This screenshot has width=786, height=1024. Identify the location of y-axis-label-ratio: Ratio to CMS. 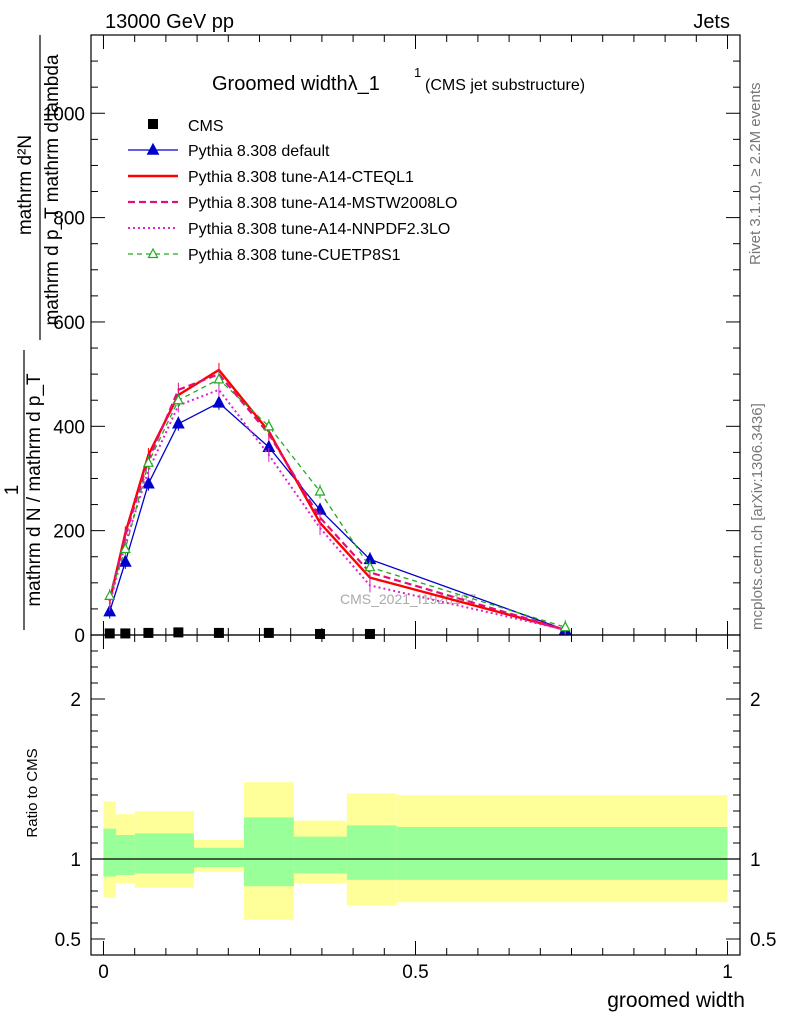
(32, 792).